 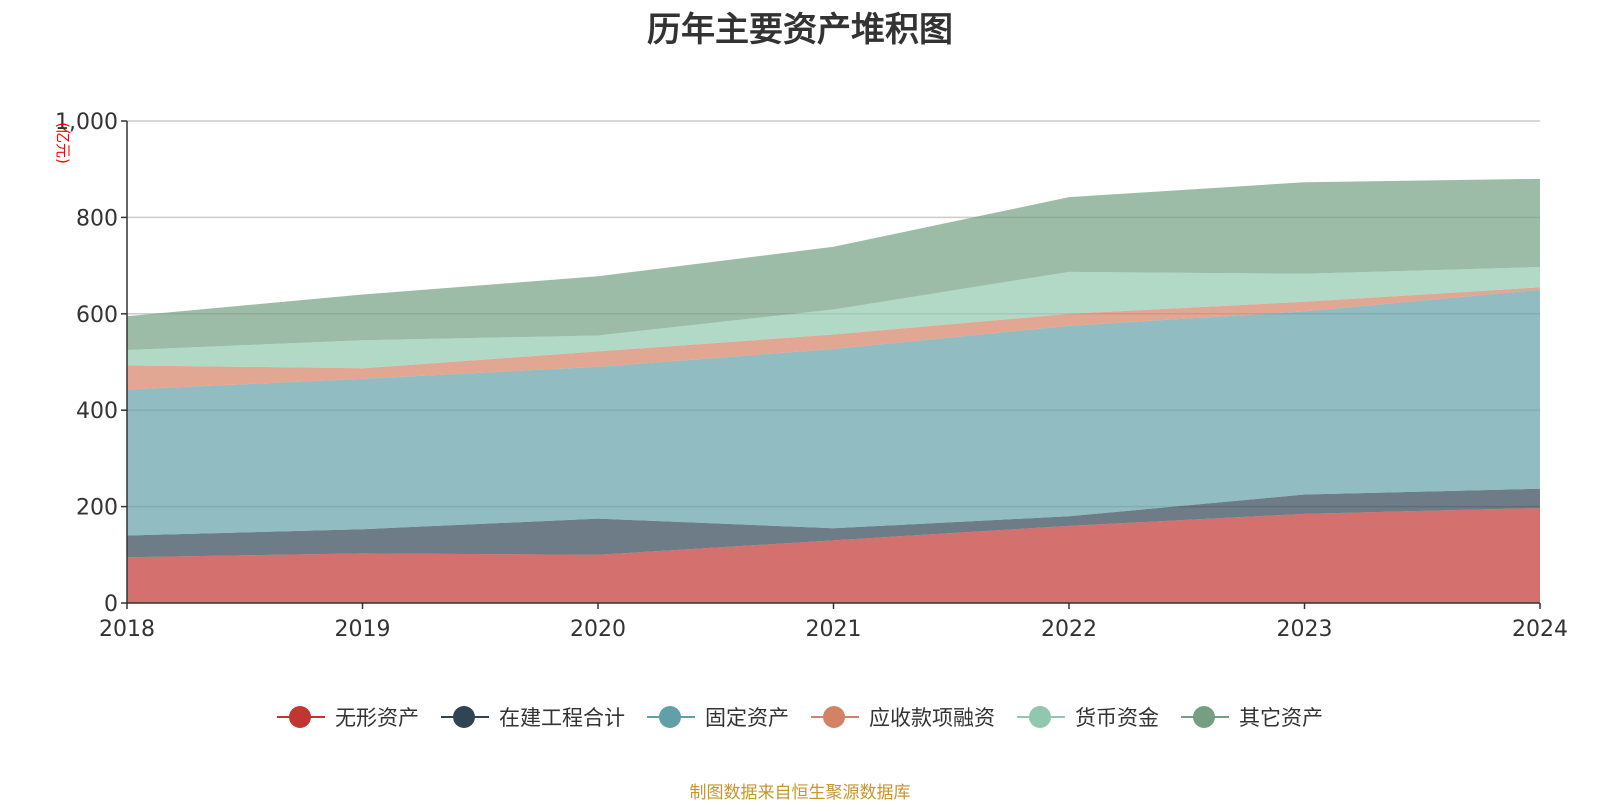 I want to click on legend: 无形资产 在建工程合计 固定资产 应收款项融资 货币资金 其它资产, so click(x=800, y=717).